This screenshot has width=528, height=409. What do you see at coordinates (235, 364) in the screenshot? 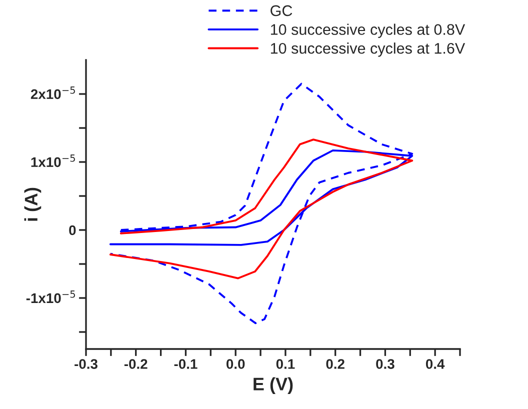
I see `x-tick-label: 0.0` at bounding box center [235, 364].